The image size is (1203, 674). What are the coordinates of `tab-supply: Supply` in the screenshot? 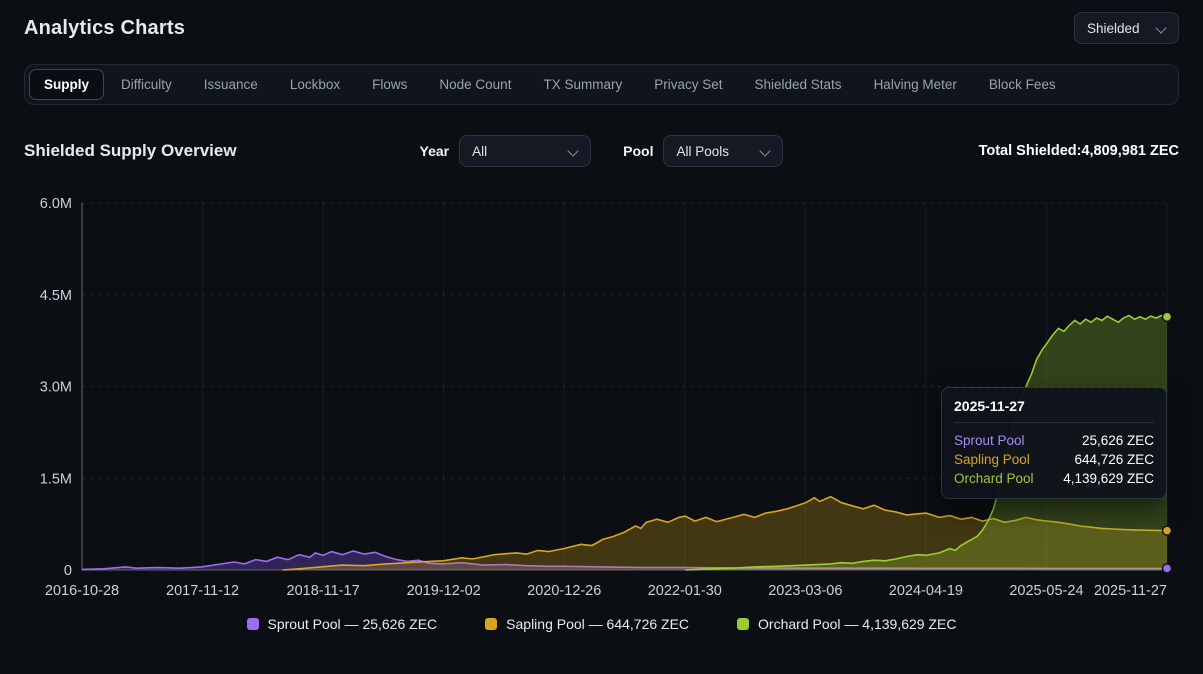 It's located at (67, 84).